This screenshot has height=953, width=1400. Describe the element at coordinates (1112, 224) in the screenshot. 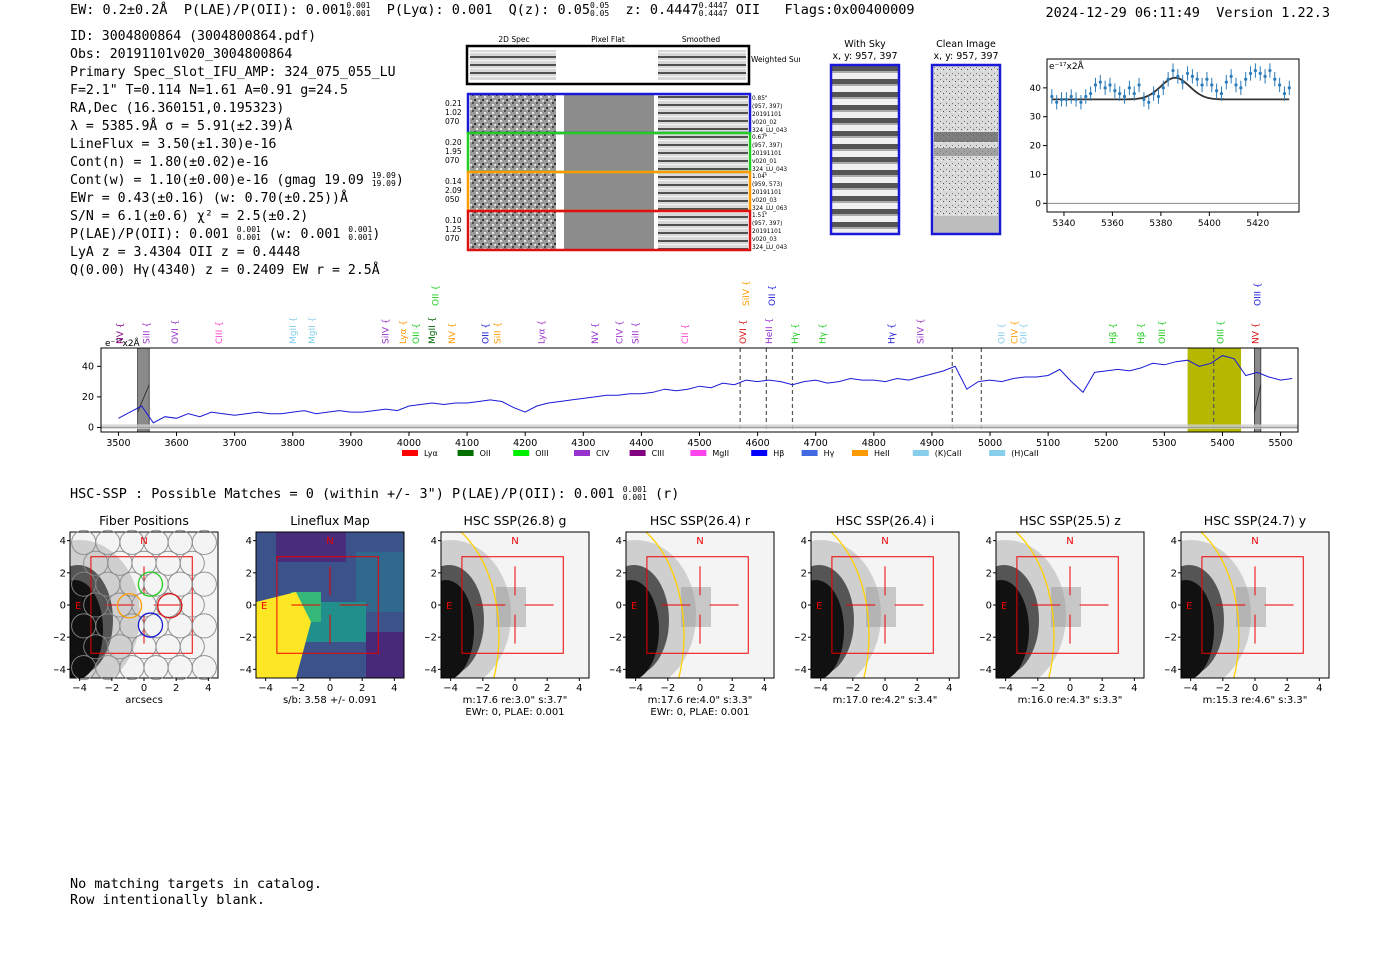

I see `zoom-x-tick-label: 5360` at that location.